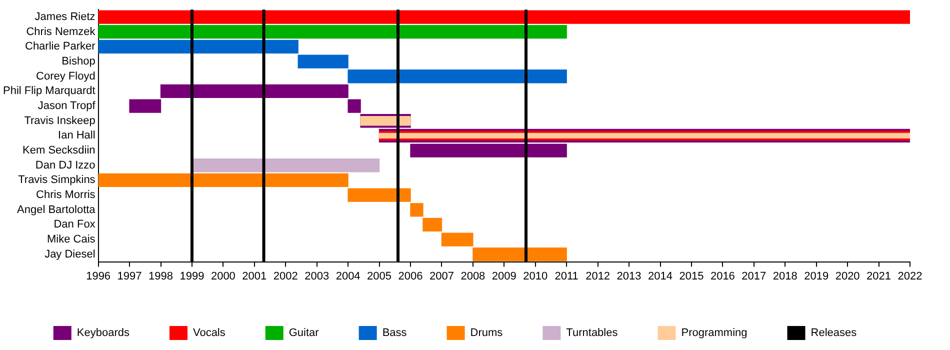  What do you see at coordinates (129, 276) in the screenshot?
I see `x-tick-label: 1997` at bounding box center [129, 276].